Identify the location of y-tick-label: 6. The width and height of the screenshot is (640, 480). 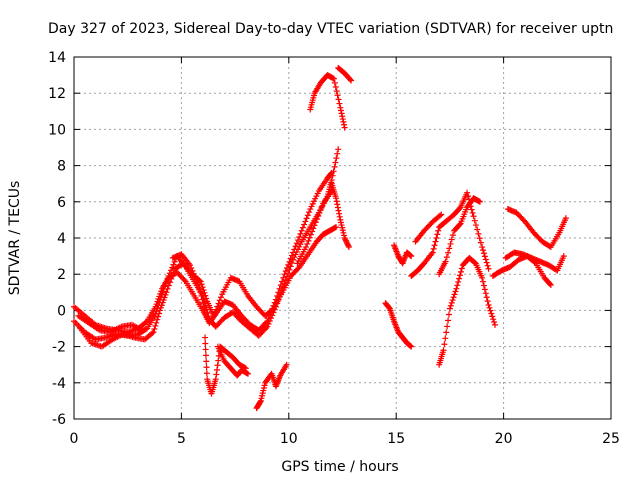
(61, 203).